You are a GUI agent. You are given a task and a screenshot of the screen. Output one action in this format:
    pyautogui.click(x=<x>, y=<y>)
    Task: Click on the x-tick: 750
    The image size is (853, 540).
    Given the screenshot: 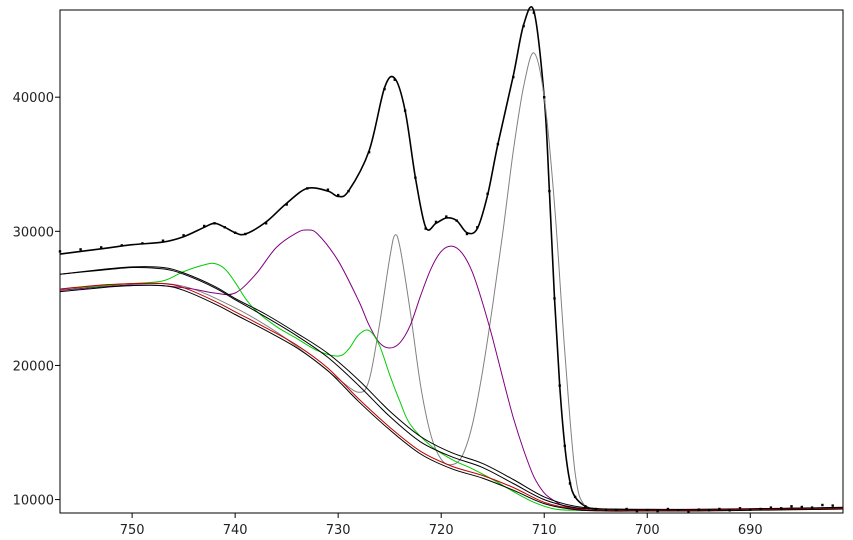 What is the action you would take?
    pyautogui.click(x=132, y=525)
    